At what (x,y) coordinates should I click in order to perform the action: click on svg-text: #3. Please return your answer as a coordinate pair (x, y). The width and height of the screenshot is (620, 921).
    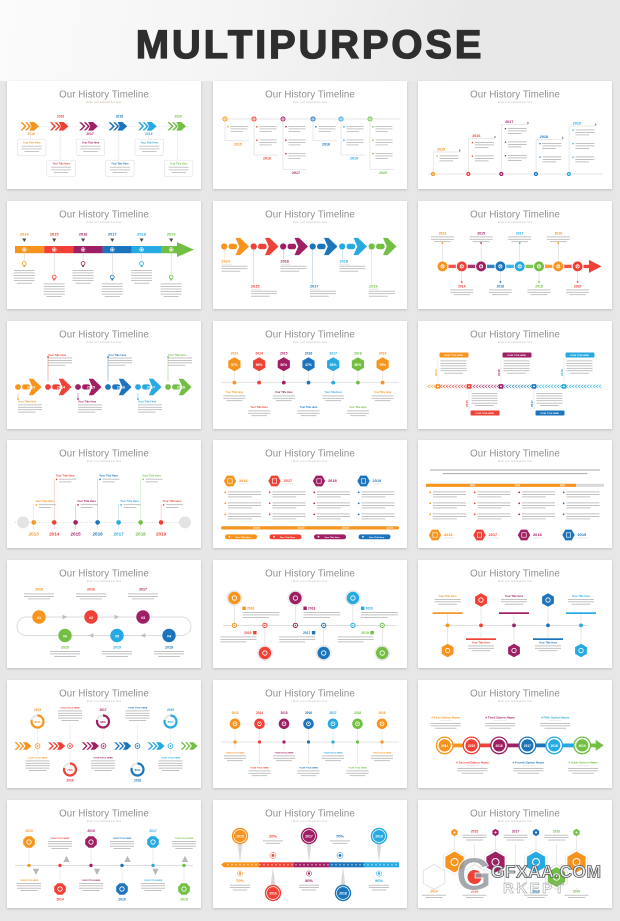
    Looking at the image, I should click on (143, 618).